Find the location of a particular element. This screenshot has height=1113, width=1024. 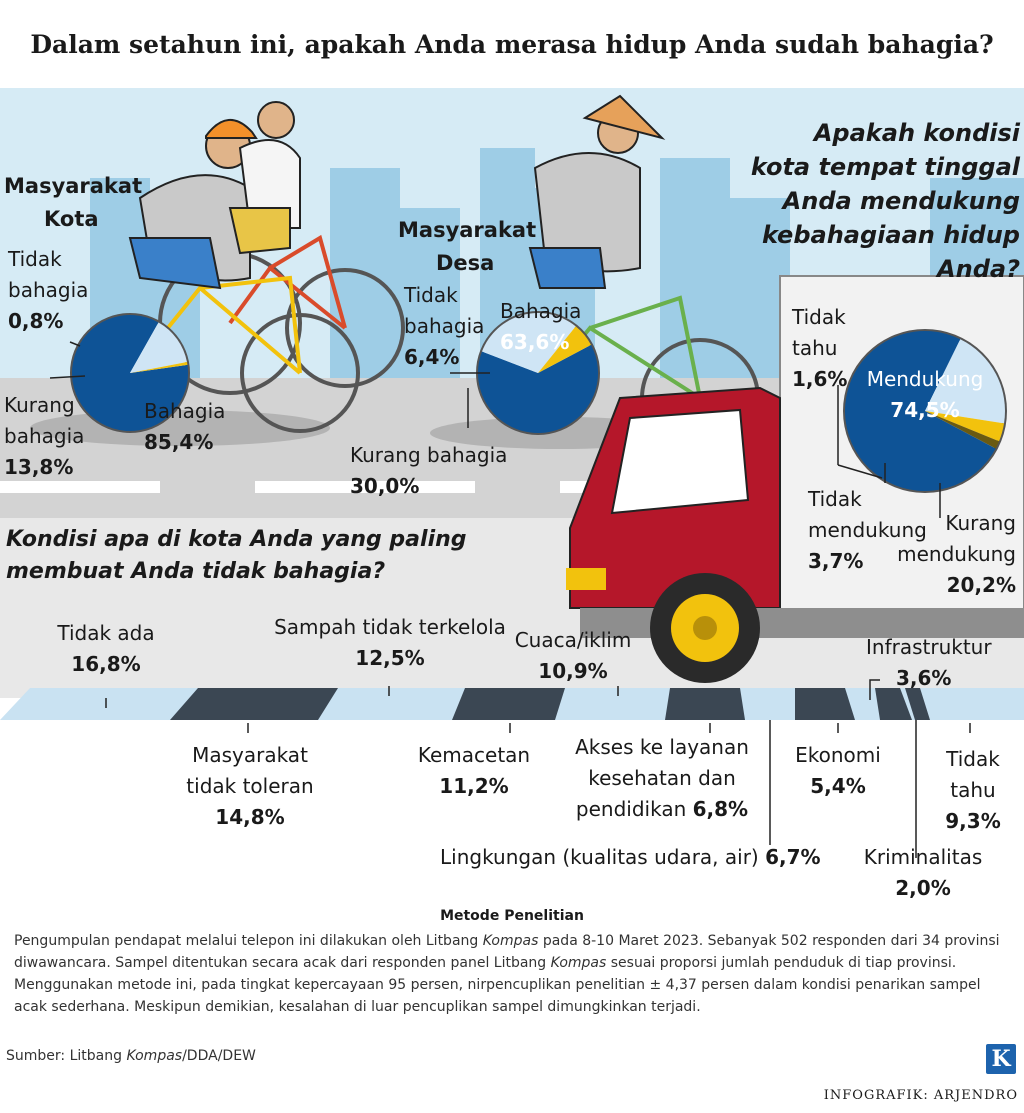

pie-slice-tidak-mendukung is located at coordinates (965, 426).